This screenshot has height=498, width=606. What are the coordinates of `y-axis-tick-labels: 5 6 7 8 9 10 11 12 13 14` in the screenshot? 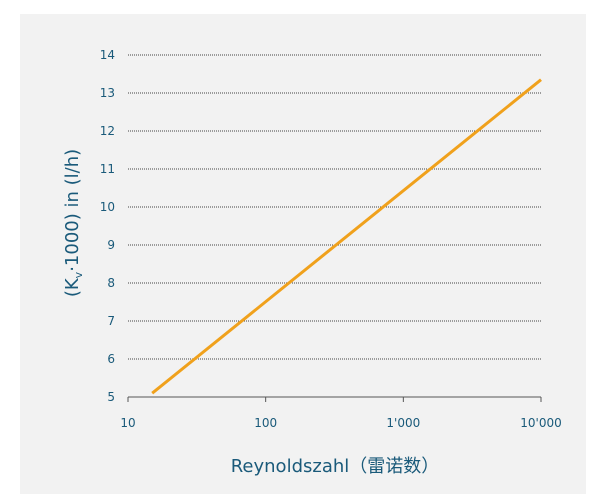 It's located at (107, 226).